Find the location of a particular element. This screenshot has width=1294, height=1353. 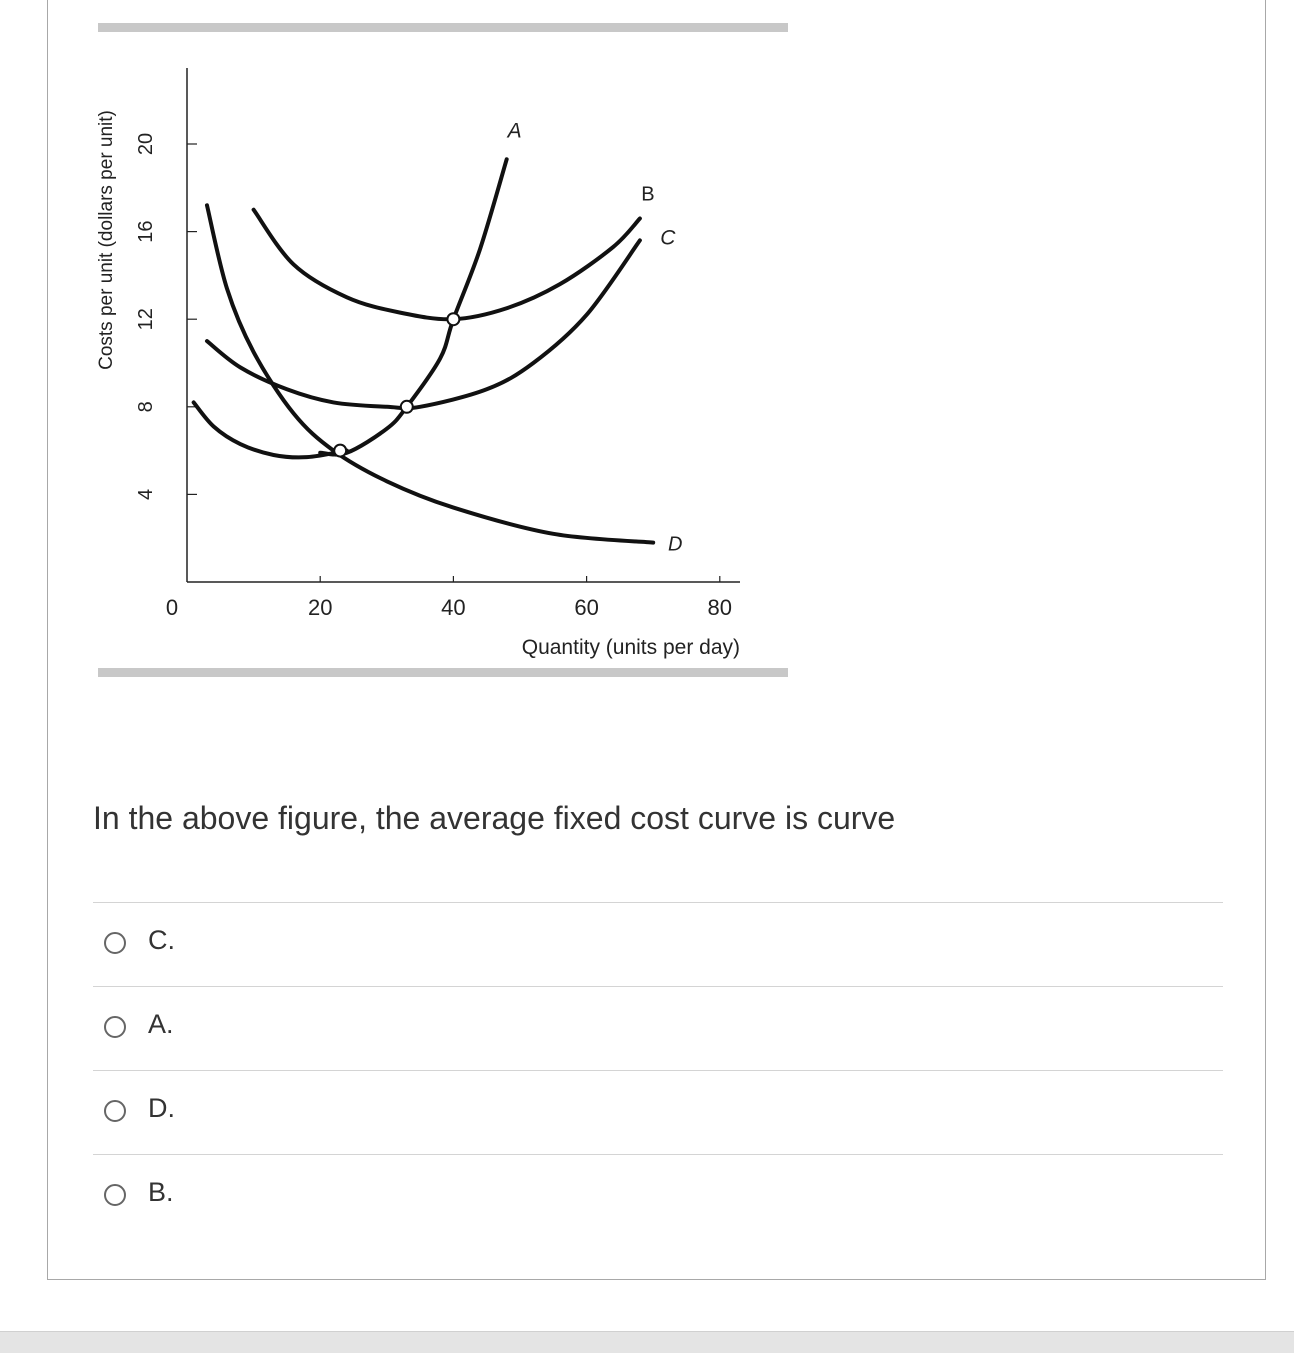

figure-top-divider is located at coordinates (443, 27).